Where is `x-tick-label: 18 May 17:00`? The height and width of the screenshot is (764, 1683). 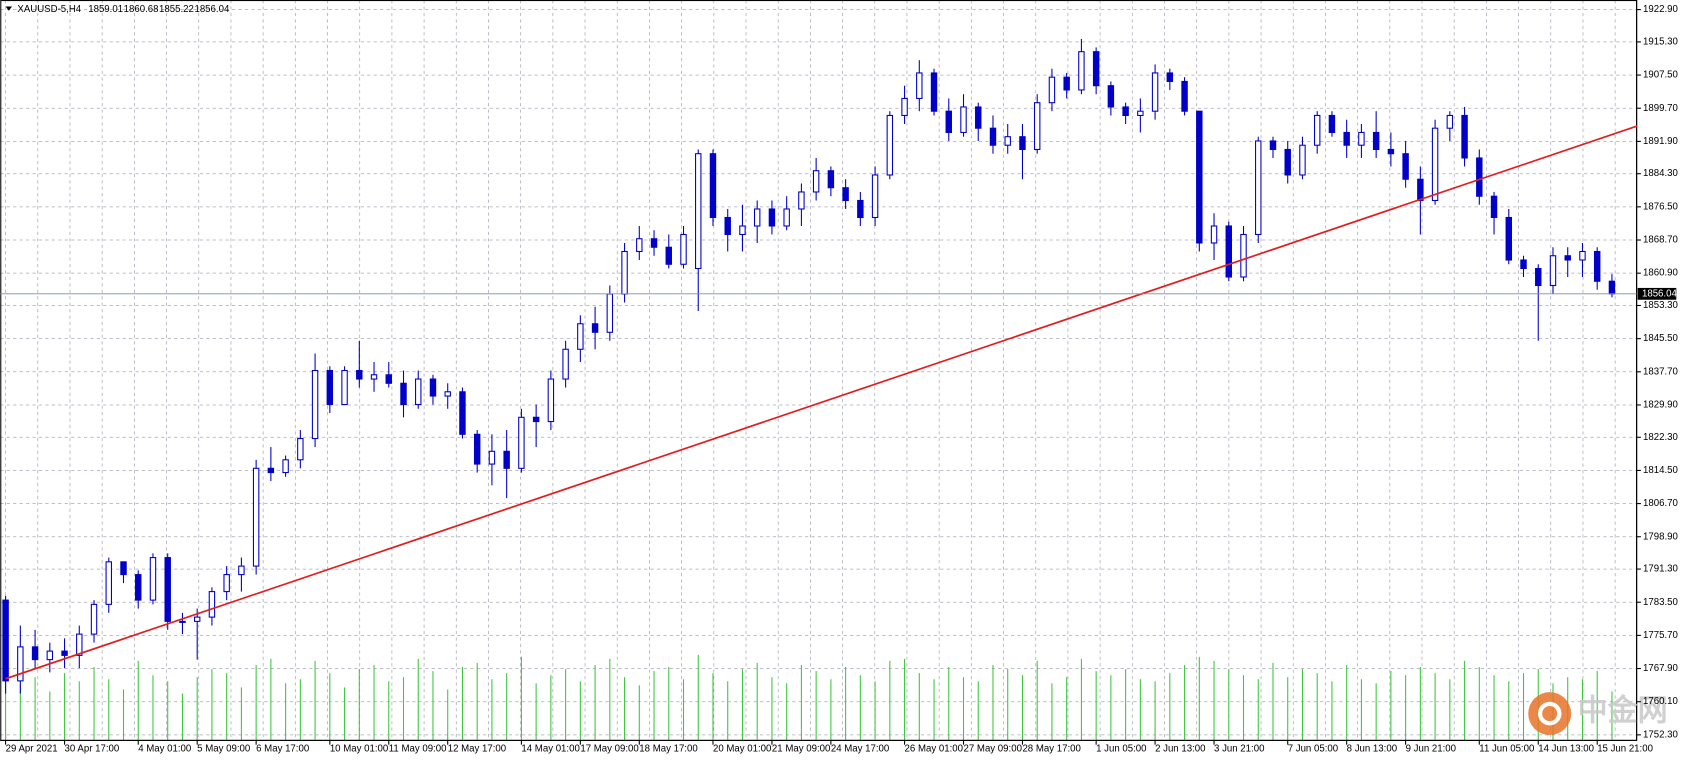 x-tick-label: 18 May 17:00 is located at coordinates (668, 749).